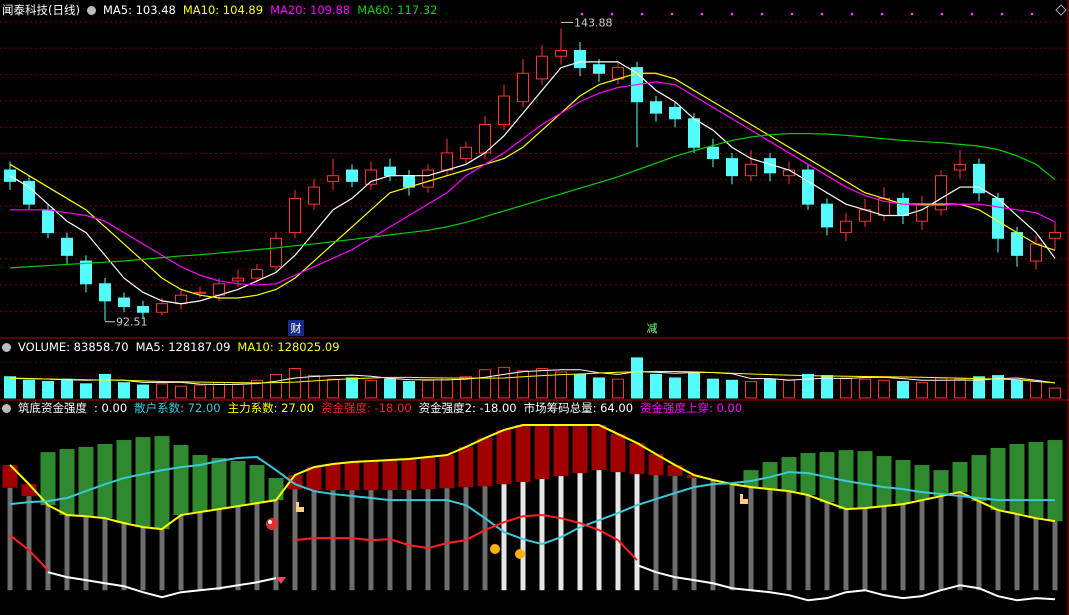 The width and height of the screenshot is (1069, 615). I want to click on legend-item: MA10: 128025.09, so click(288, 347).